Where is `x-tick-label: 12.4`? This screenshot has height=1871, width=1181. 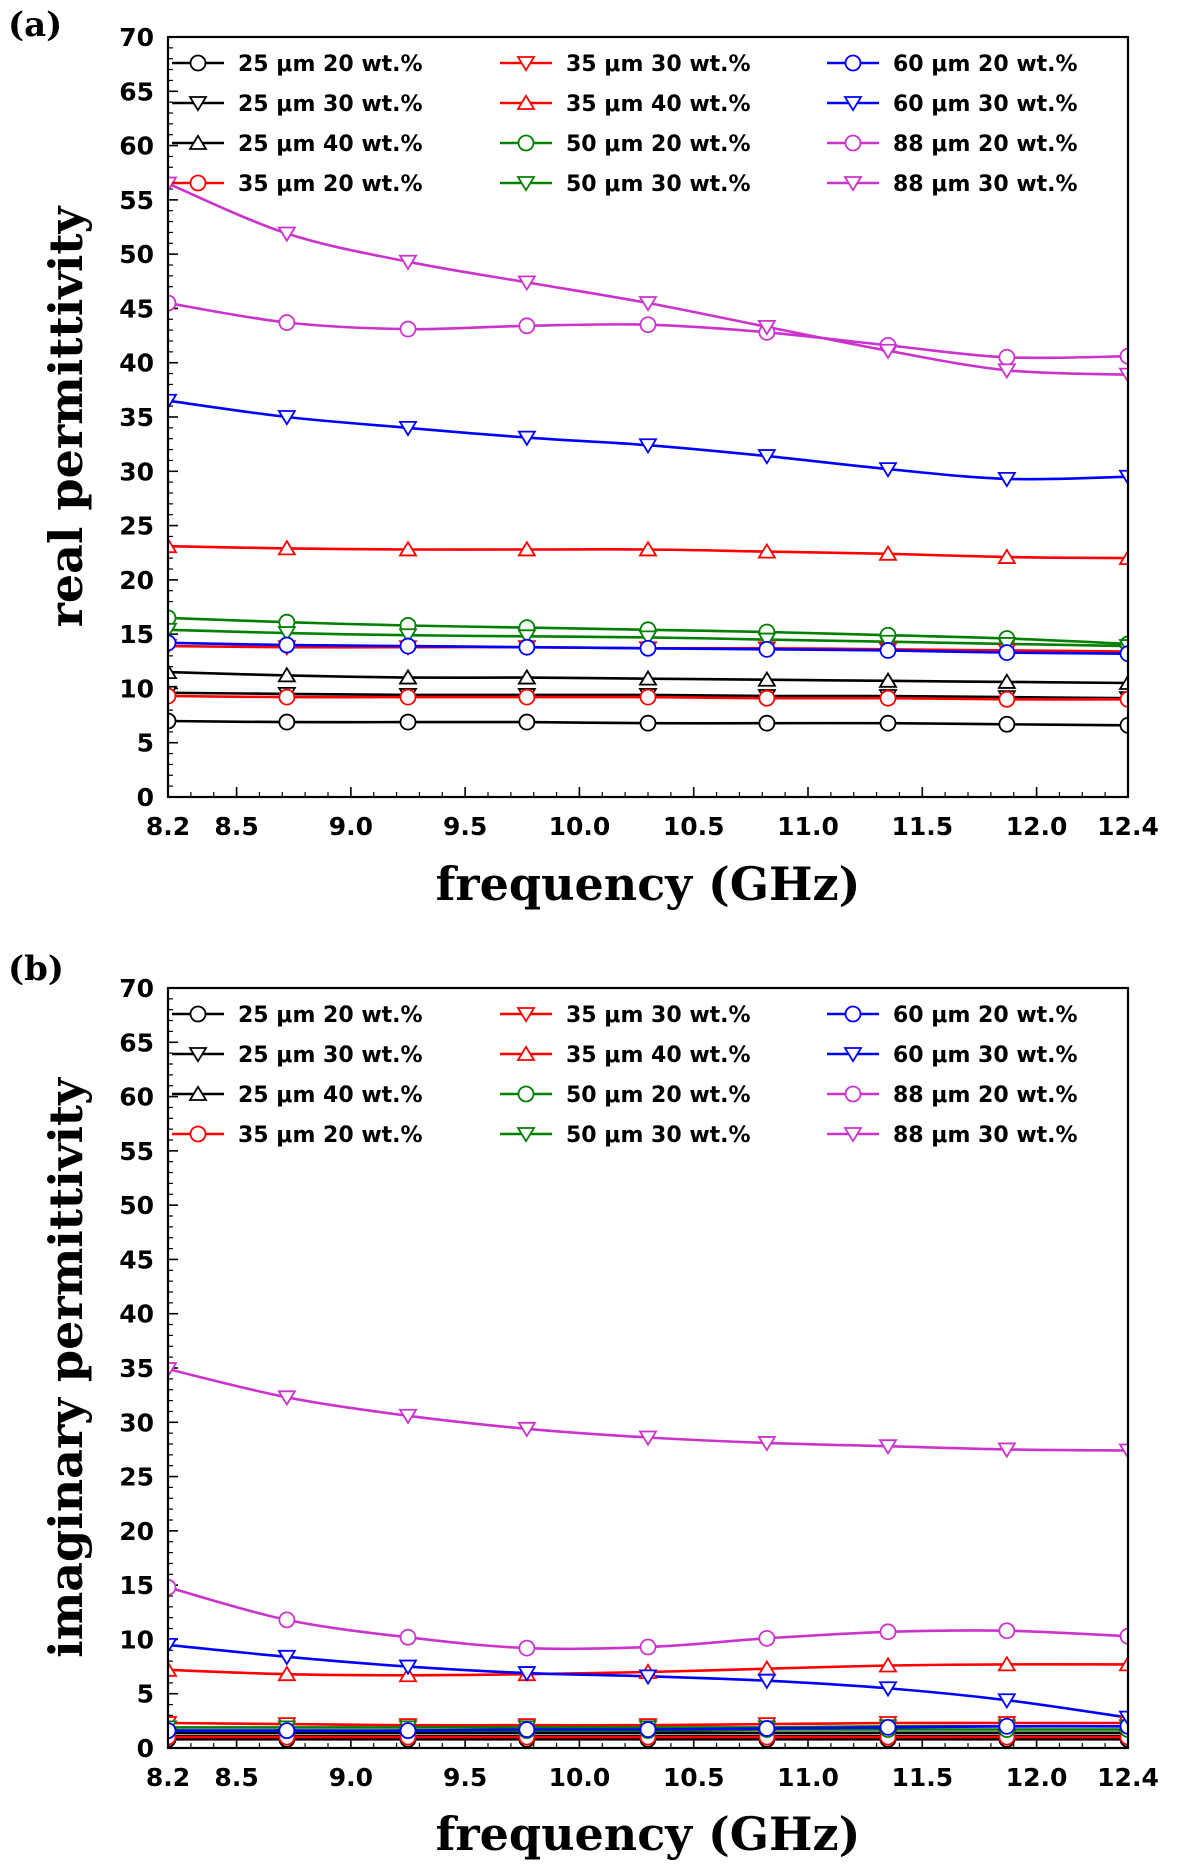 x-tick-label: 12.4 is located at coordinates (1128, 1777).